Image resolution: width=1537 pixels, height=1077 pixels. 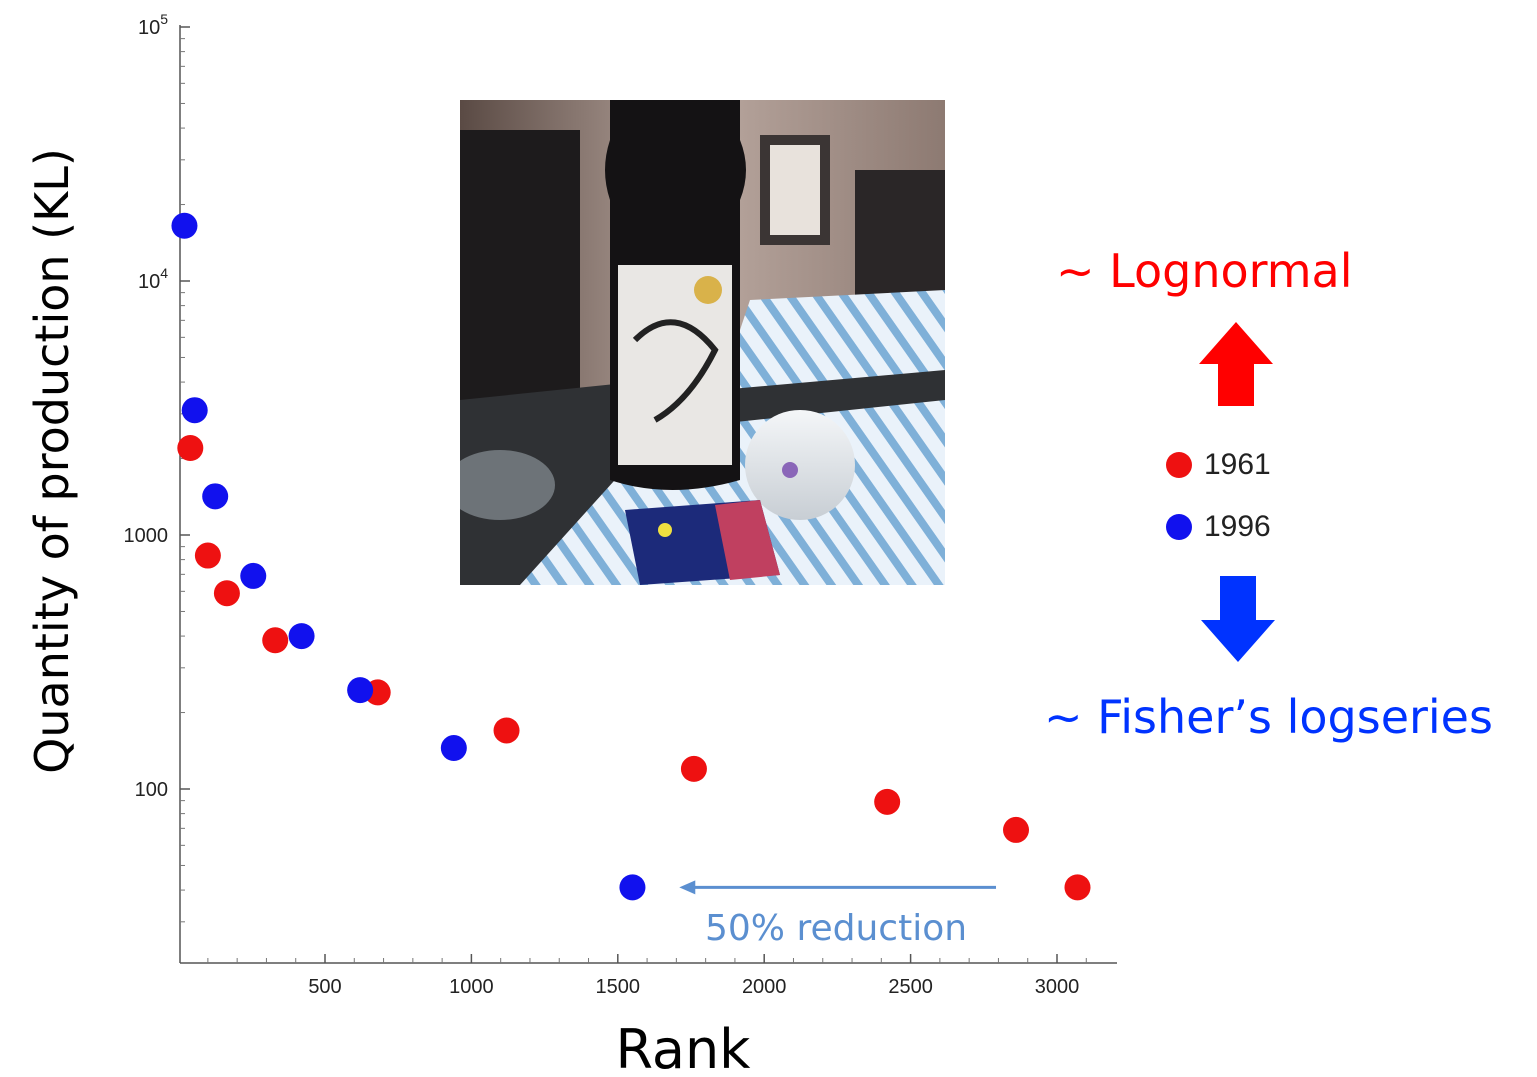 I want to click on sake-photo, so click(x=702, y=342).